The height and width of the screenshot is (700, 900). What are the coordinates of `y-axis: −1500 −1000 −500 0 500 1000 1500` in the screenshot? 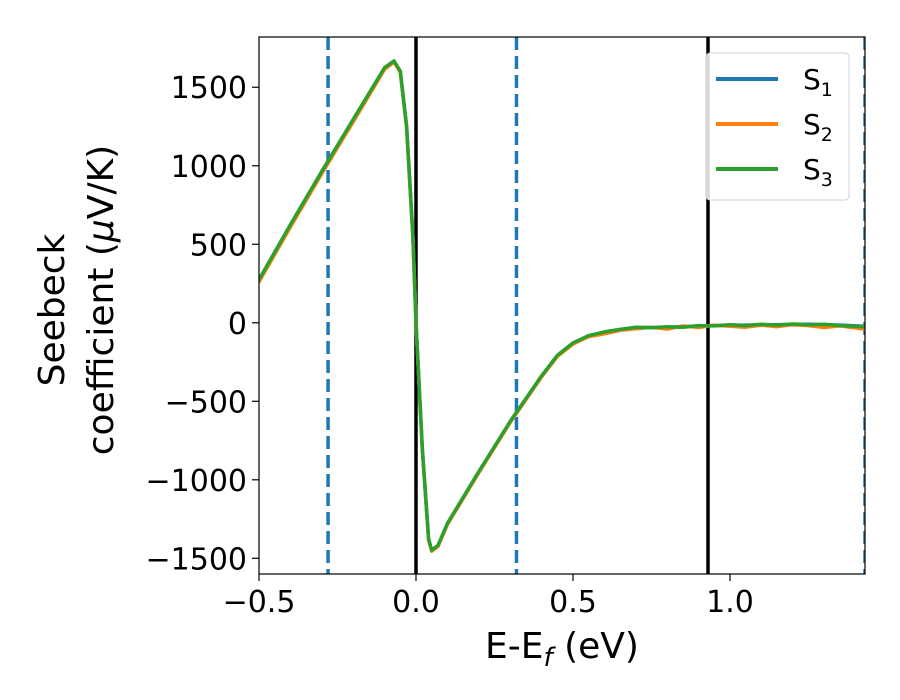 It's located at (202, 324).